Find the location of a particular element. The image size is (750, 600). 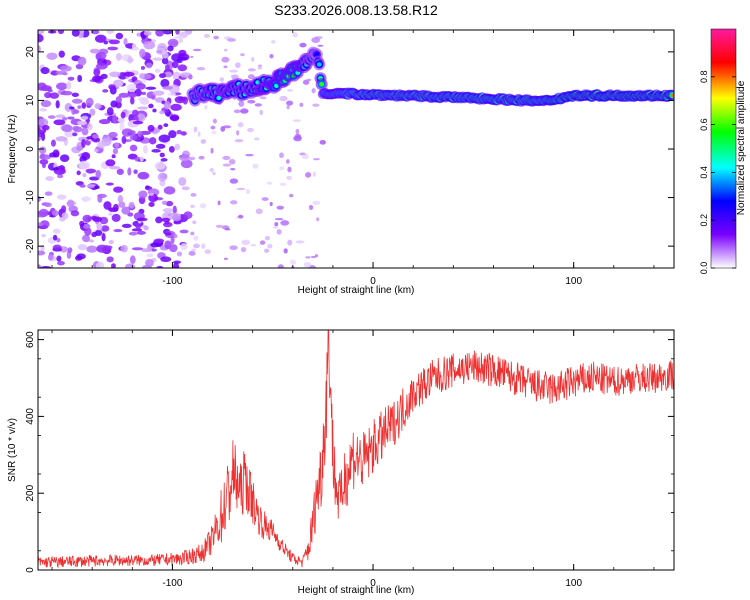

colorbar-gradient is located at coordinates (723, 148).